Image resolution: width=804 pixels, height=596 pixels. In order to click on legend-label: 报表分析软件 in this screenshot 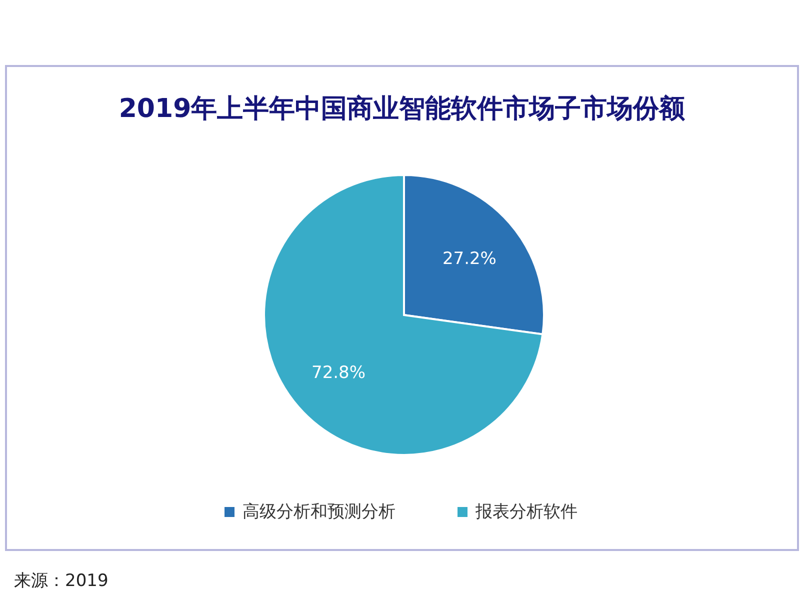, I will do `click(526, 512)`.